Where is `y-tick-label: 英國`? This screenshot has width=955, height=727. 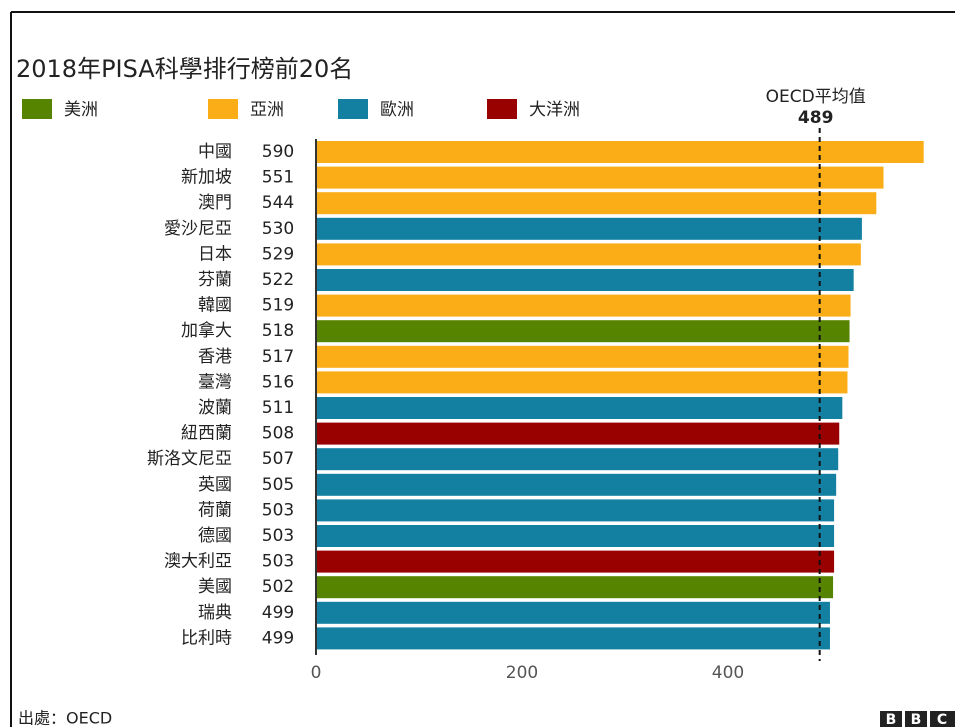
y-tick-label: 英國 is located at coordinates (215, 485).